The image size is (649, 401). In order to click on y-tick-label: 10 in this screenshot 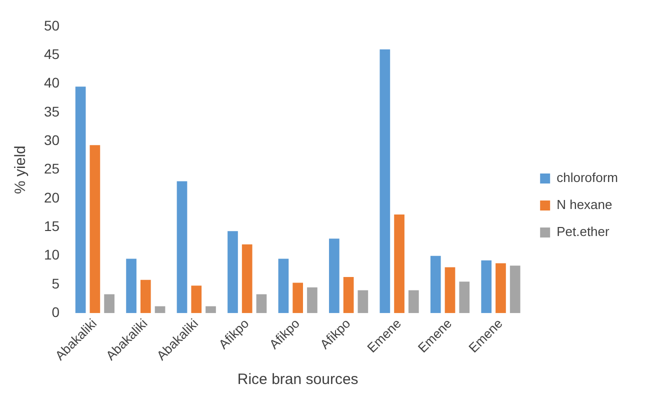, I will do `click(52, 254)`.